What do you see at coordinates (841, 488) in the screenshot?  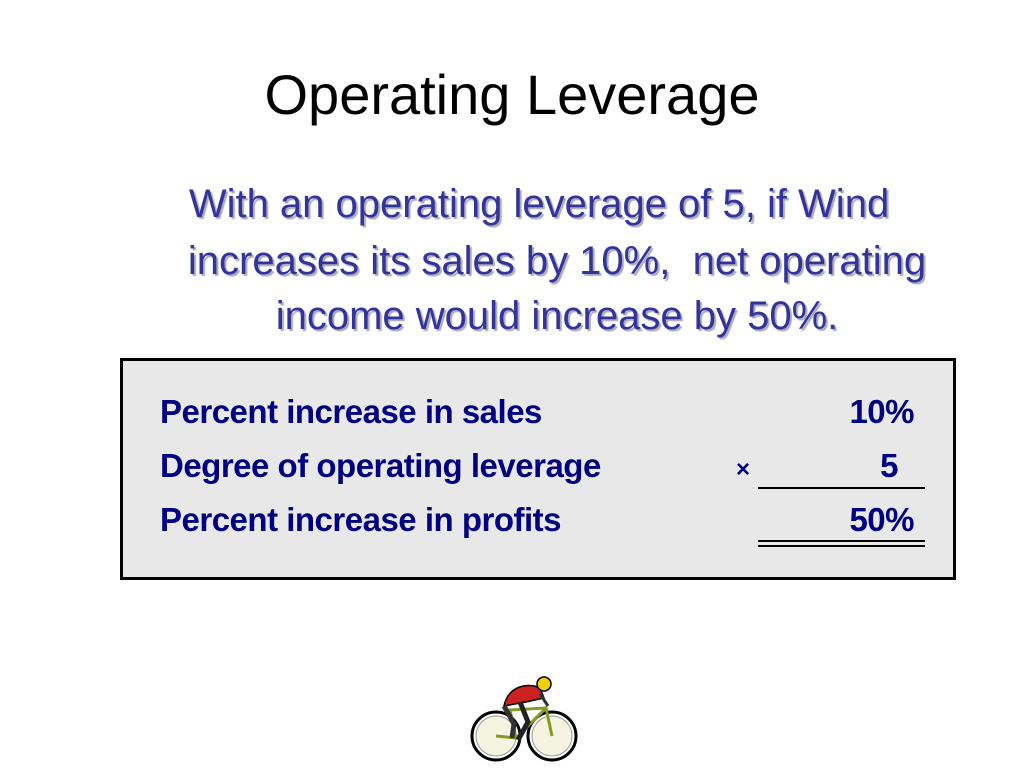 I see `underline` at bounding box center [841, 488].